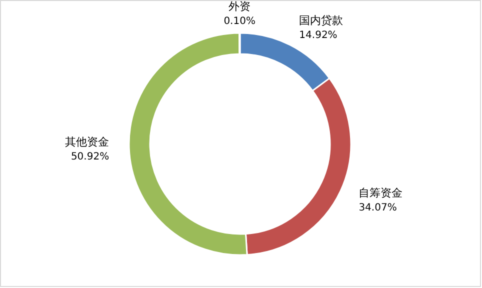 The width and height of the screenshot is (482, 288). What do you see at coordinates (321, 21) in the screenshot?
I see `slice-label: 国内贷款` at bounding box center [321, 21].